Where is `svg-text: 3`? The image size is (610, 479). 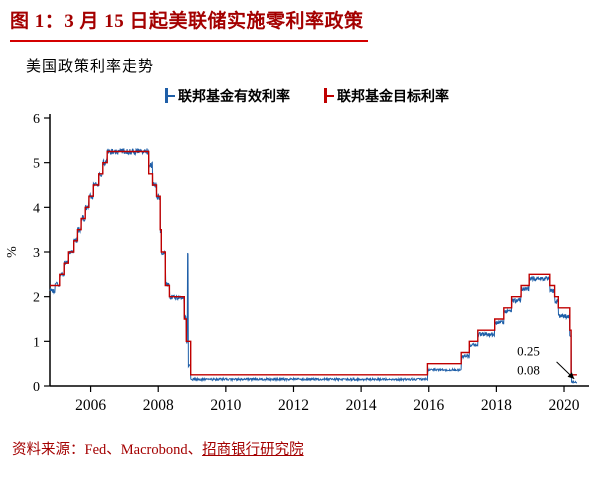 svg-text: 3 is located at coordinates (36, 253).